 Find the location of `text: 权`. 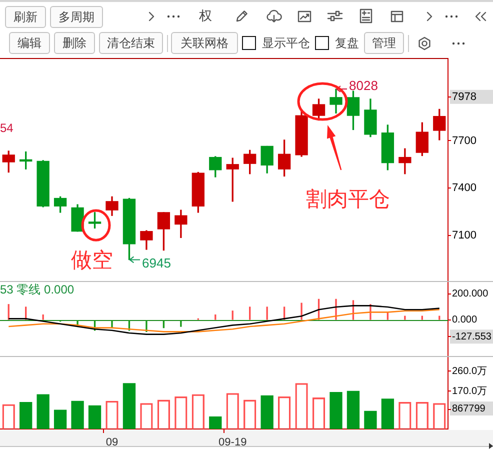

text: 权 is located at coordinates (205, 16).